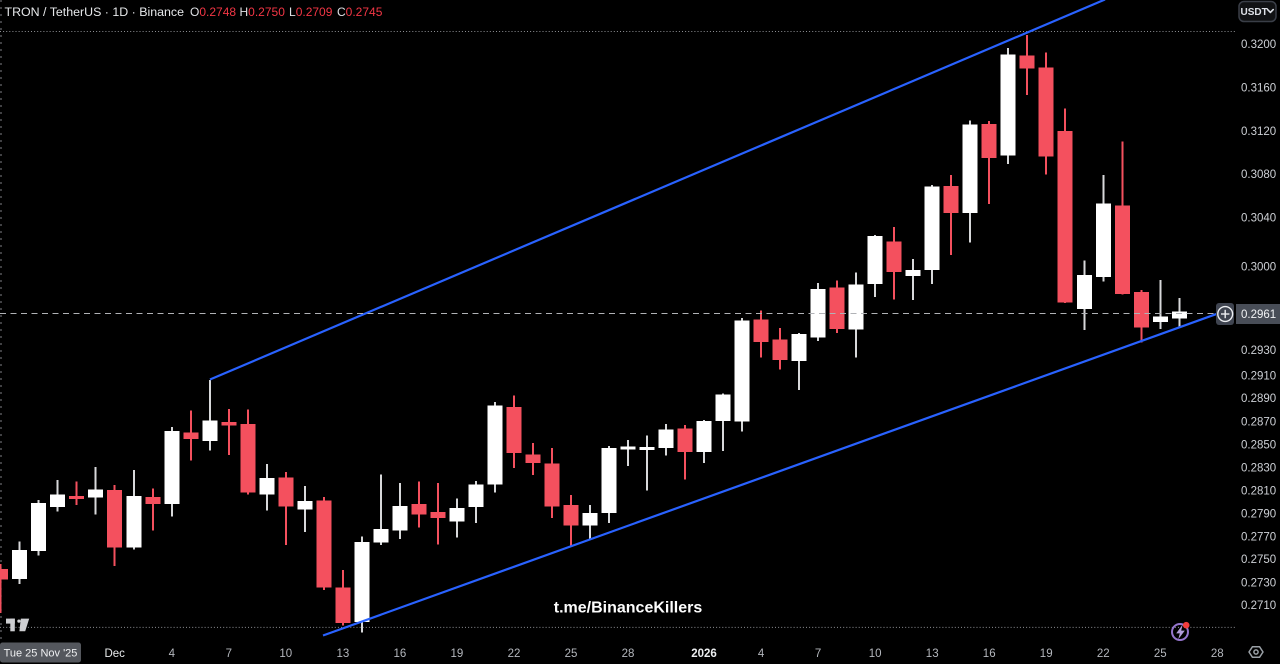 The image size is (1280, 664). I want to click on svg-text: 0.2870, so click(1258, 423).